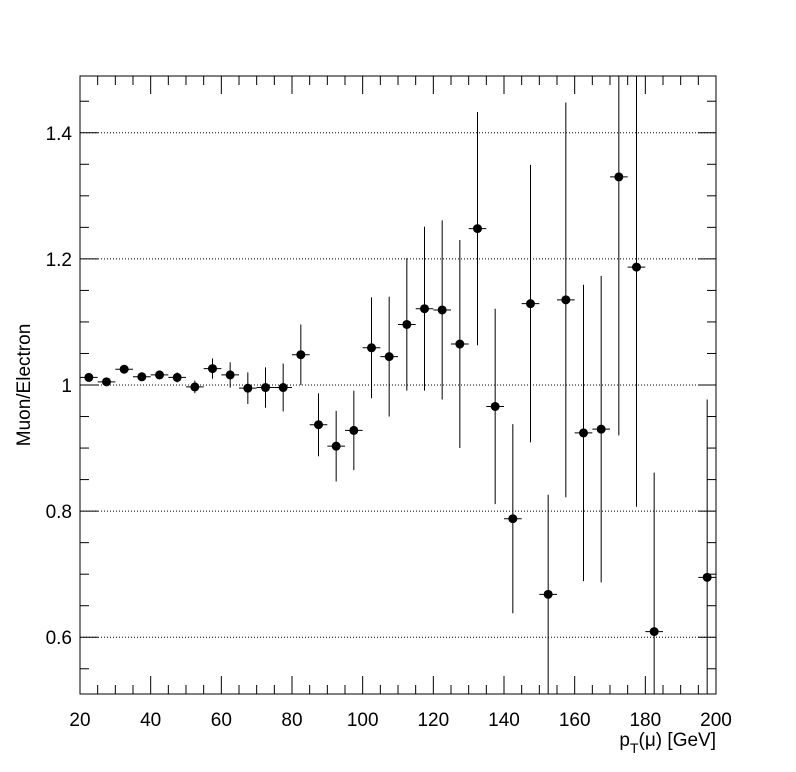 This screenshot has height=772, width=796. What do you see at coordinates (363, 720) in the screenshot?
I see `x-tick-label: 100` at bounding box center [363, 720].